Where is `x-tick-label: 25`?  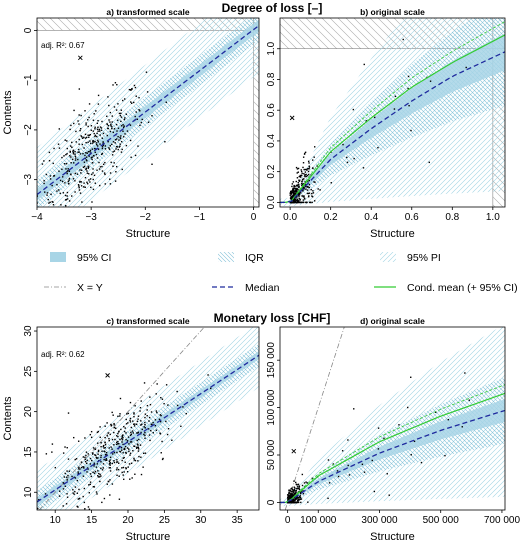
x-tick-label: 25 is located at coordinates (165, 520).